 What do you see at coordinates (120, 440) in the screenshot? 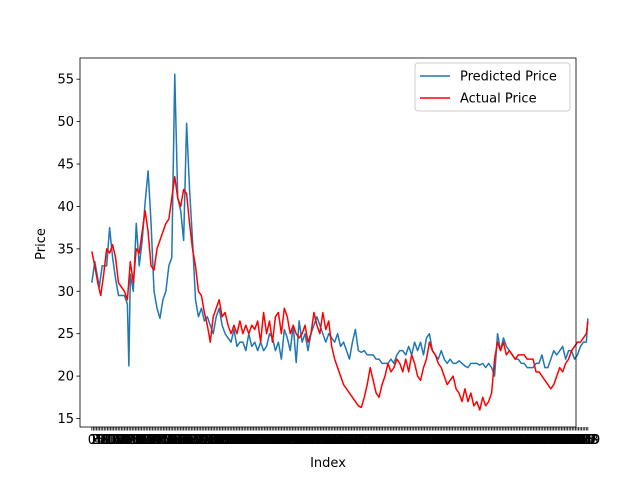
I see `x-tick-label: 18` at bounding box center [120, 440].